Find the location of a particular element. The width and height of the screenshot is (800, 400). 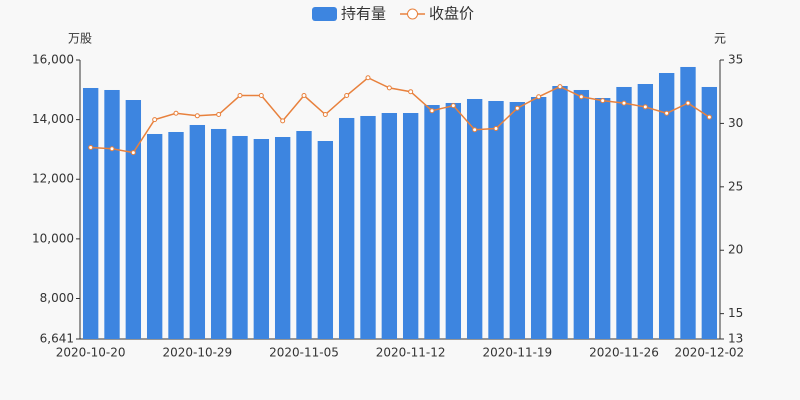

y-tick-label: 16,000 is located at coordinates (53, 60).